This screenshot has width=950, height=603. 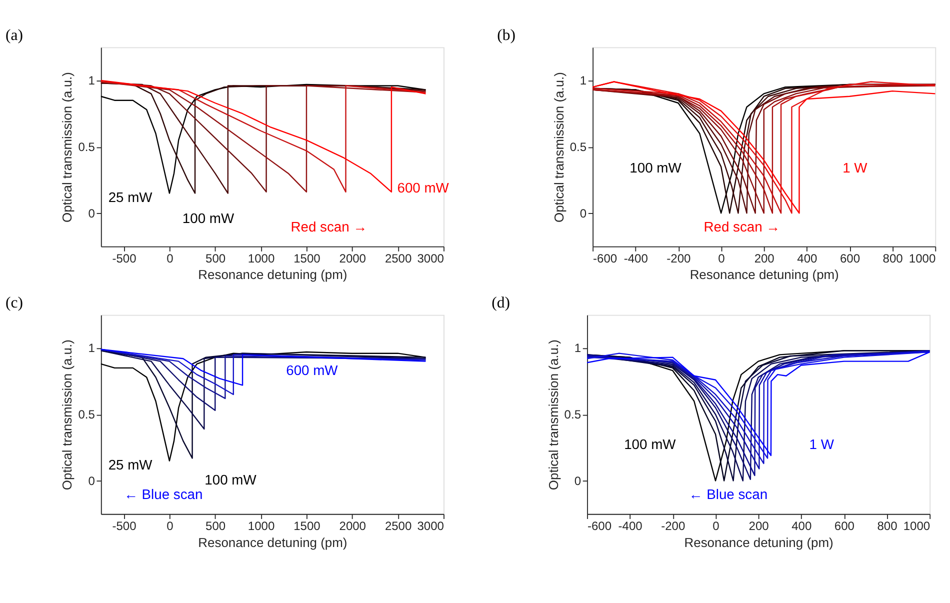 What do you see at coordinates (506, 35) in the screenshot?
I see `chart-title: (b)` at bounding box center [506, 35].